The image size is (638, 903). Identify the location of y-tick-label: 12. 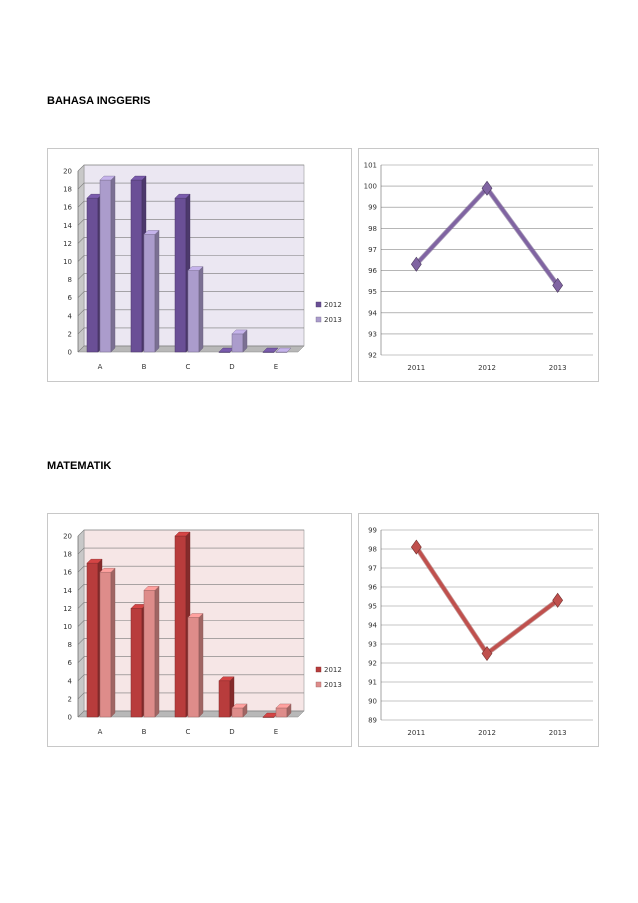
(67, 244).